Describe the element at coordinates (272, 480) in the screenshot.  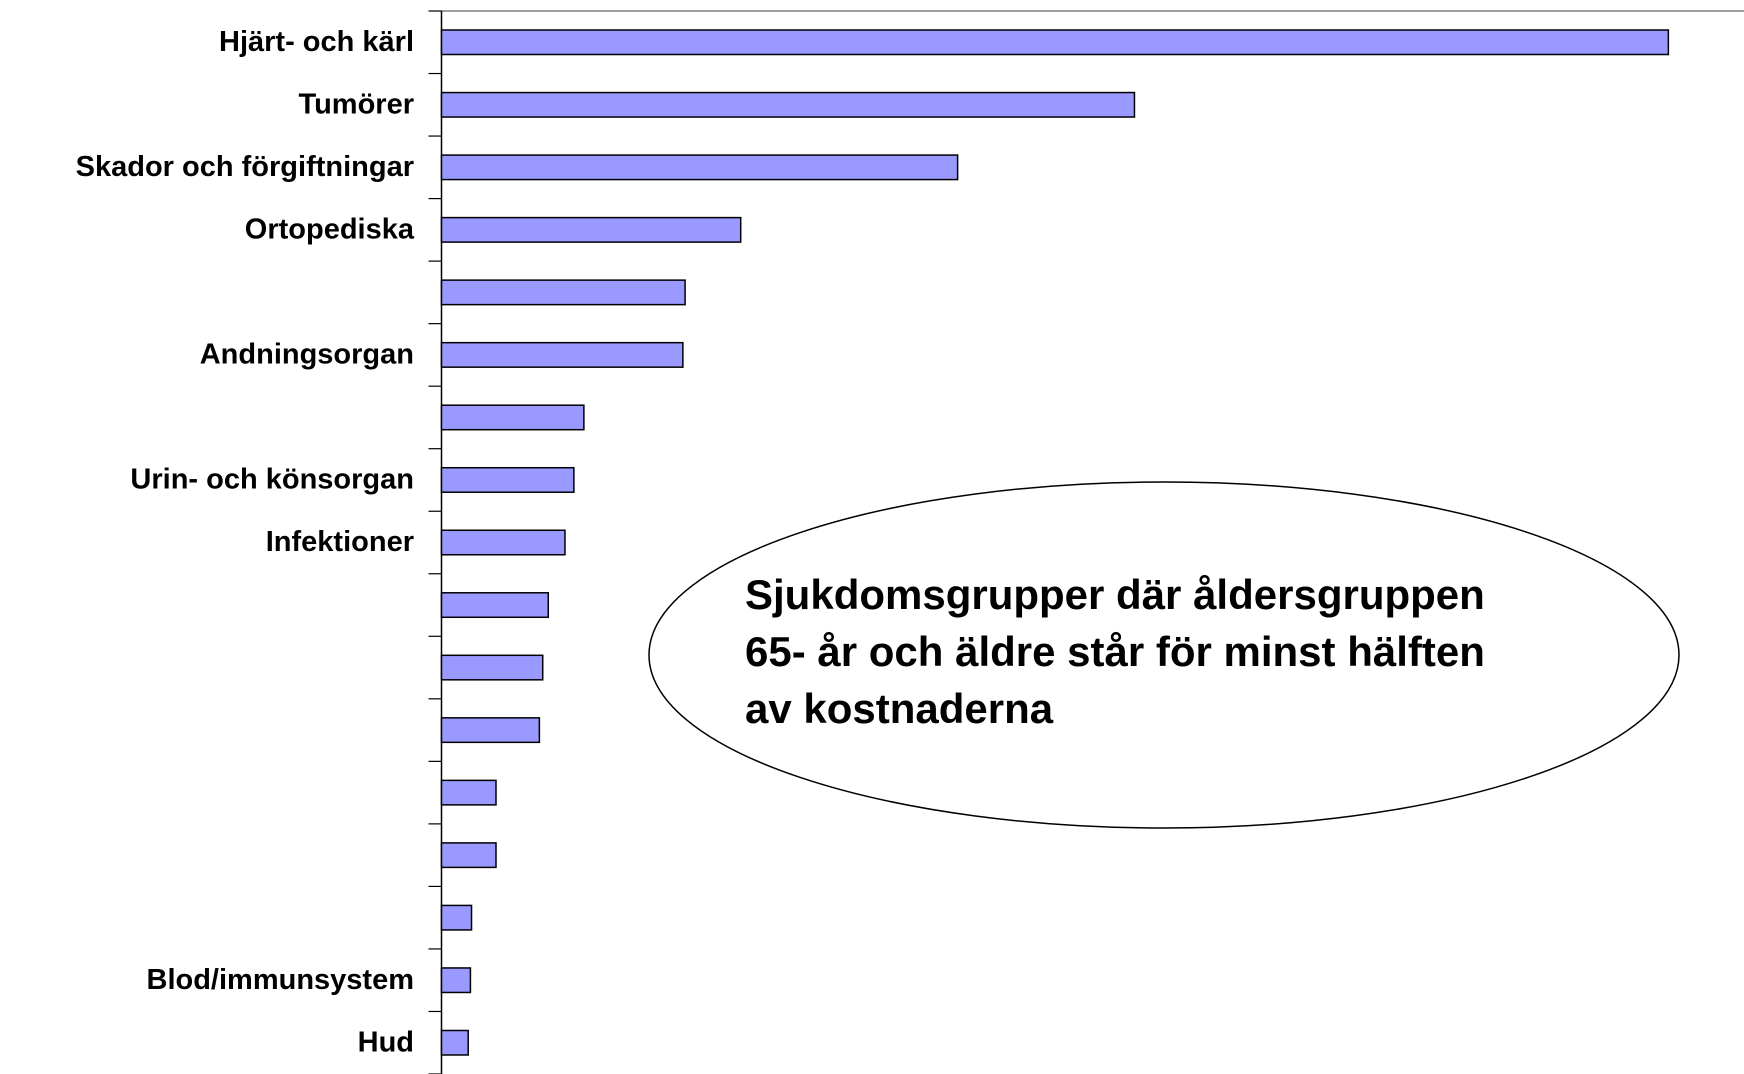
I see `y-tick-label: Urin- och könsorgan` at that location.